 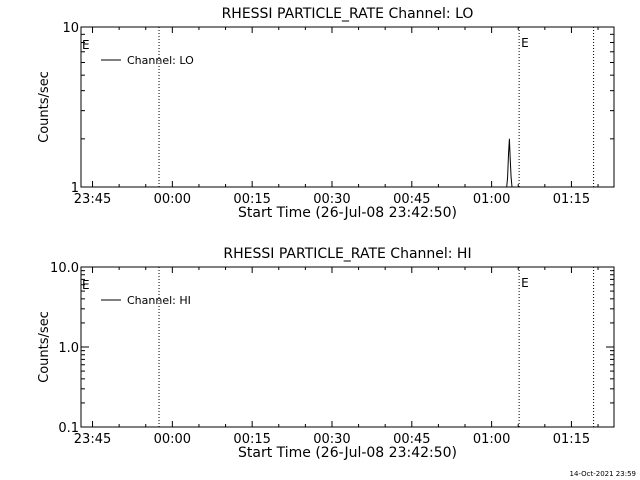 What do you see at coordinates (64, 268) in the screenshot?
I see `y-tick-label: 10.0` at bounding box center [64, 268].